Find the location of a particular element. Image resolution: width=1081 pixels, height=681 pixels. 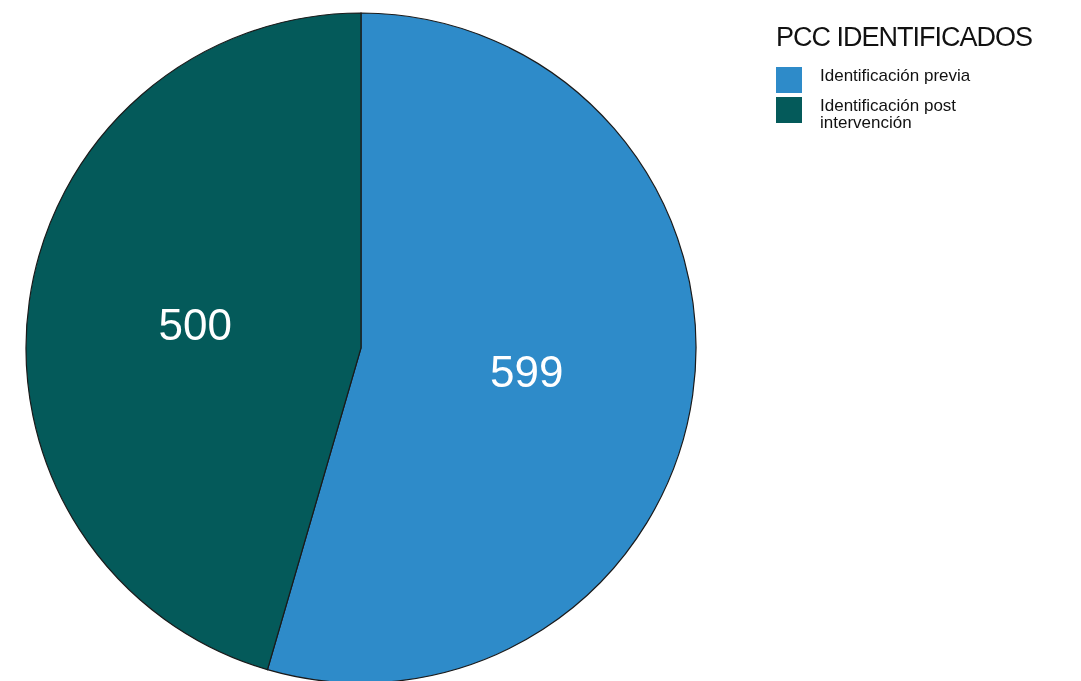

legend-label: Identificación post intervención is located at coordinates (889, 114).